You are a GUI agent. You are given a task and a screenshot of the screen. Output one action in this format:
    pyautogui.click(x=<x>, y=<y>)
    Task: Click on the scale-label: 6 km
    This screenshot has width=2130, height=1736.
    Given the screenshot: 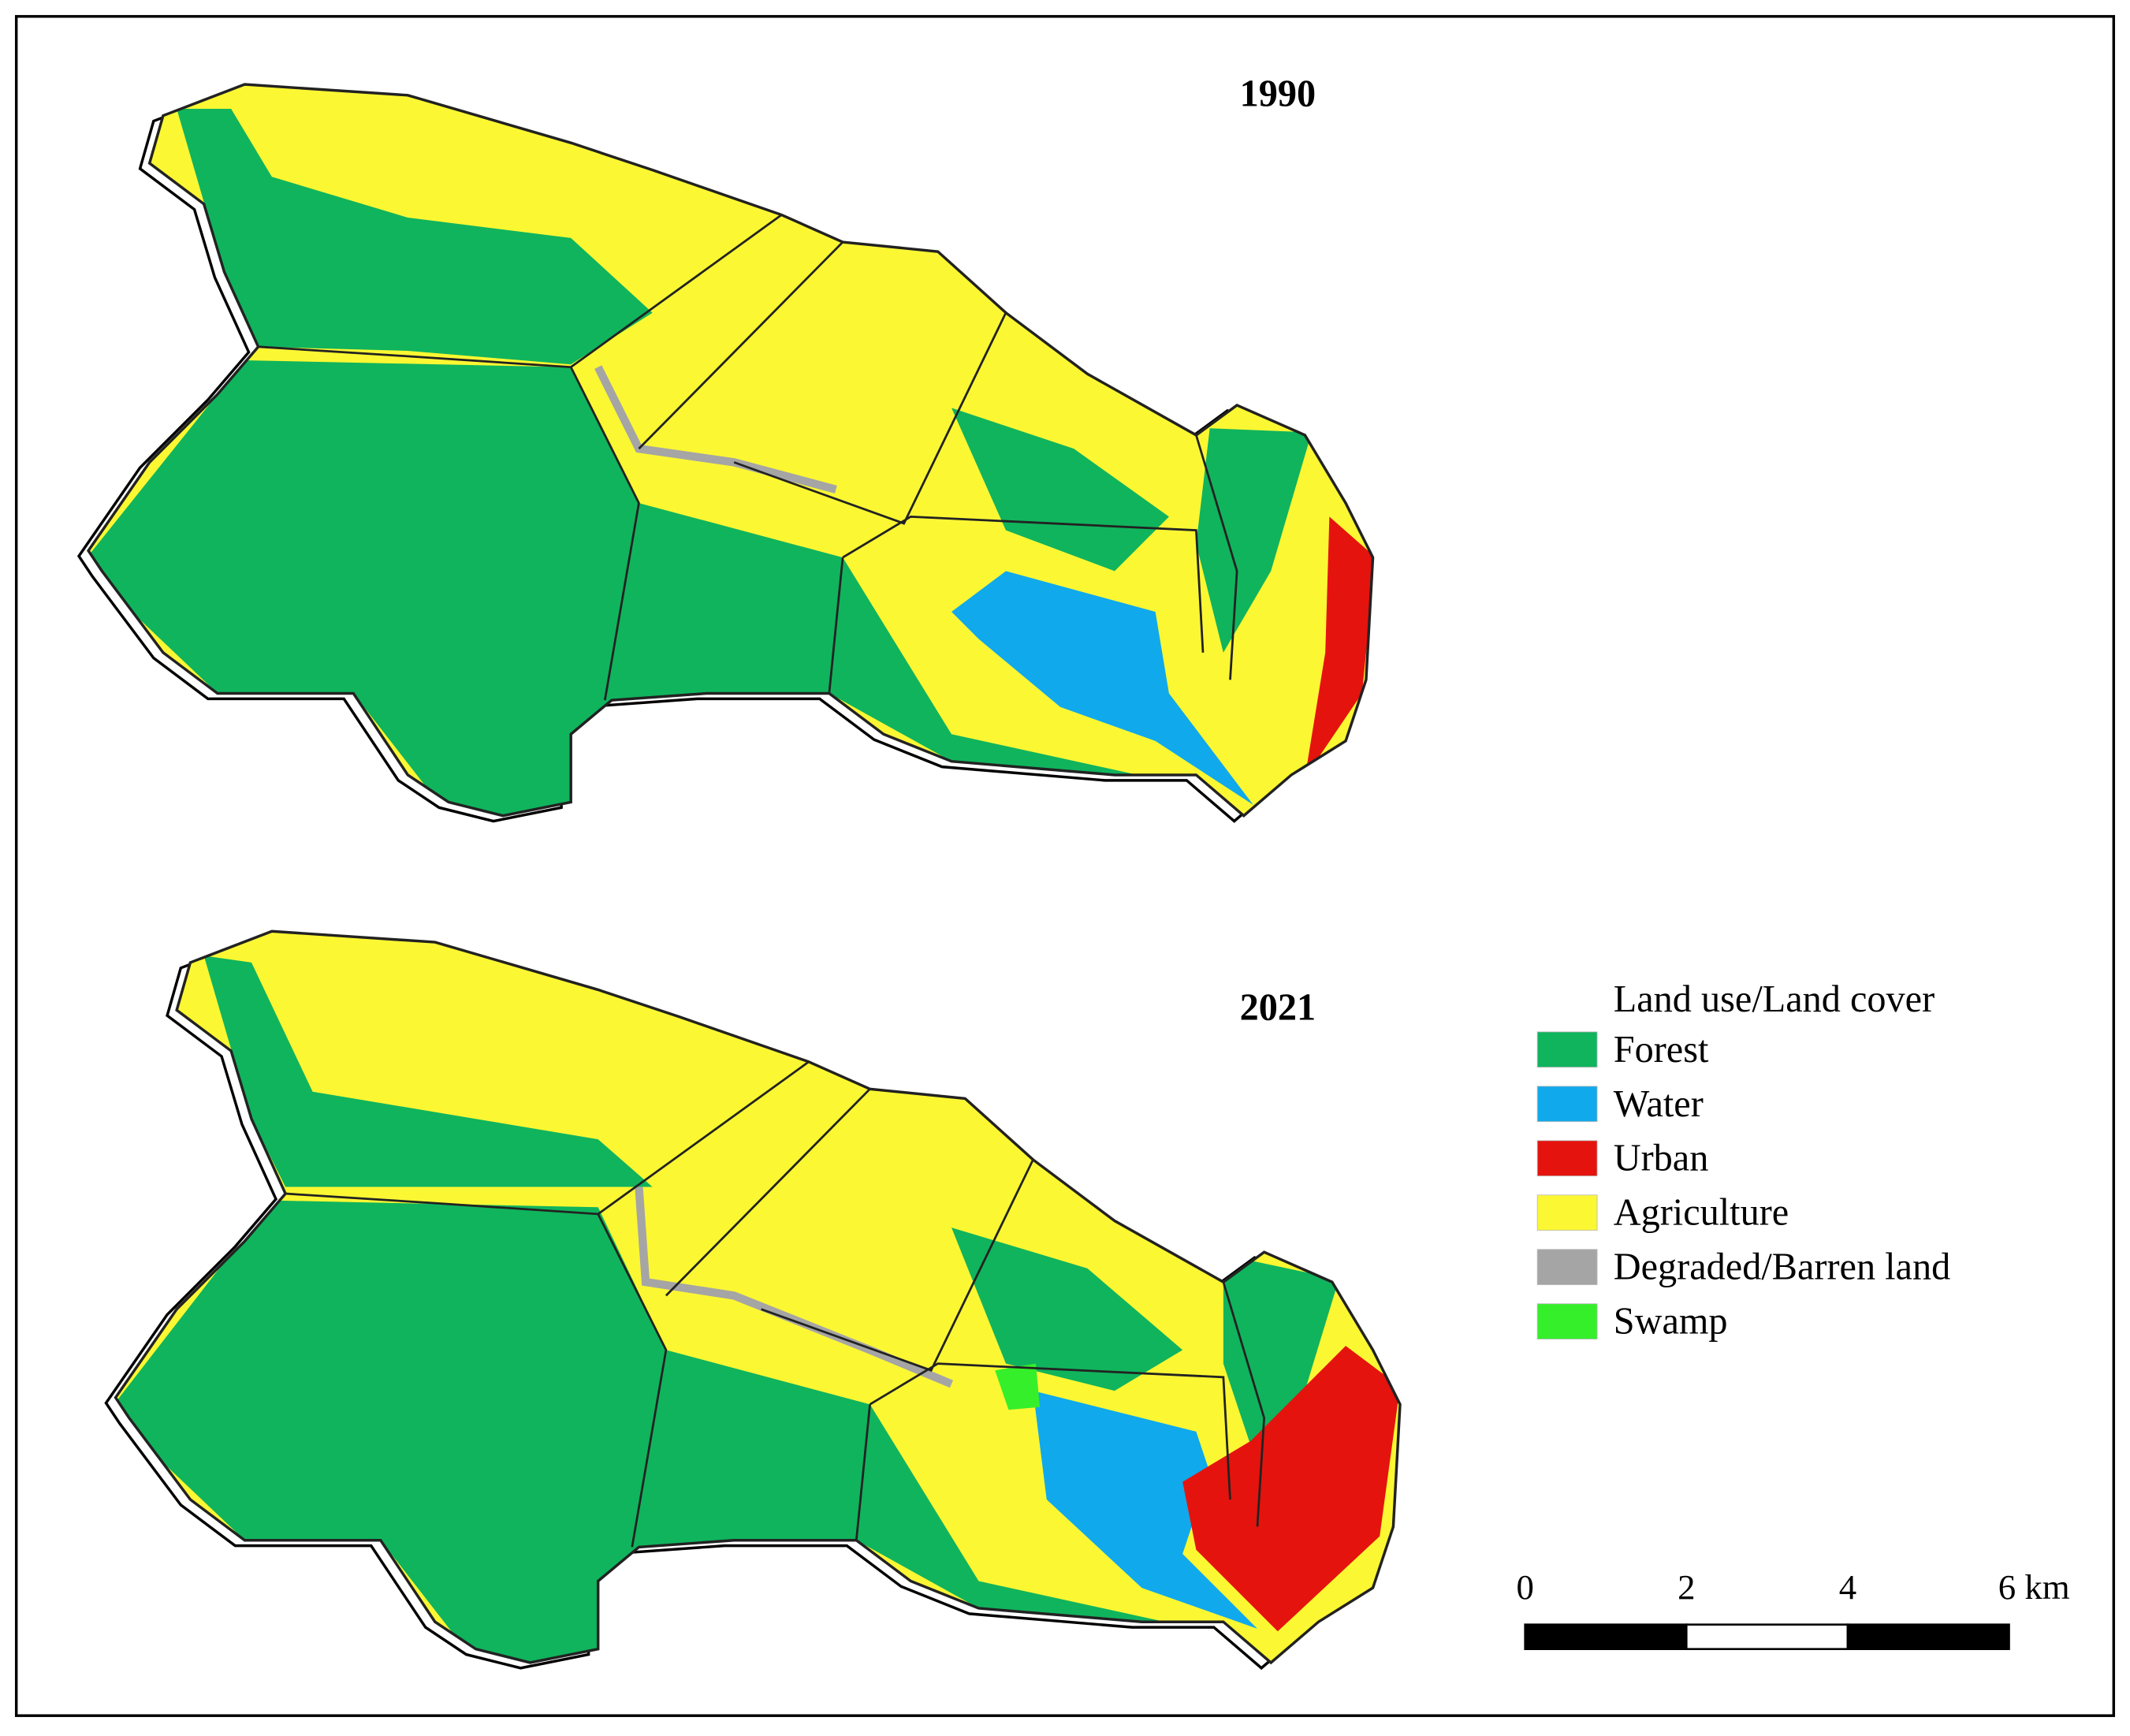 What is the action you would take?
    pyautogui.click(x=2034, y=1587)
    